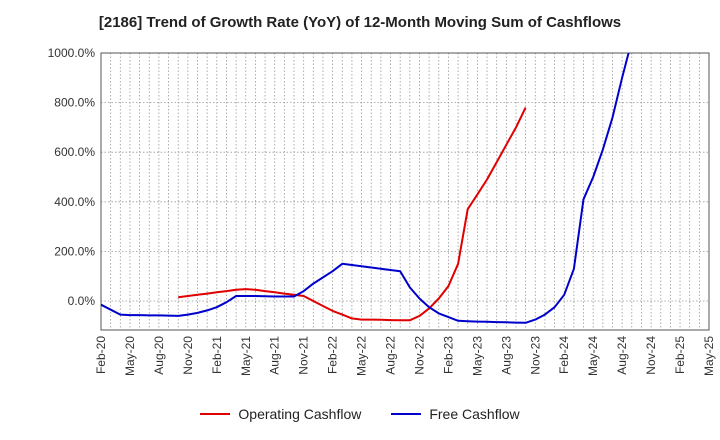 The width and height of the screenshot is (720, 440). I want to click on x-tick-label: May-22, so click(362, 356).